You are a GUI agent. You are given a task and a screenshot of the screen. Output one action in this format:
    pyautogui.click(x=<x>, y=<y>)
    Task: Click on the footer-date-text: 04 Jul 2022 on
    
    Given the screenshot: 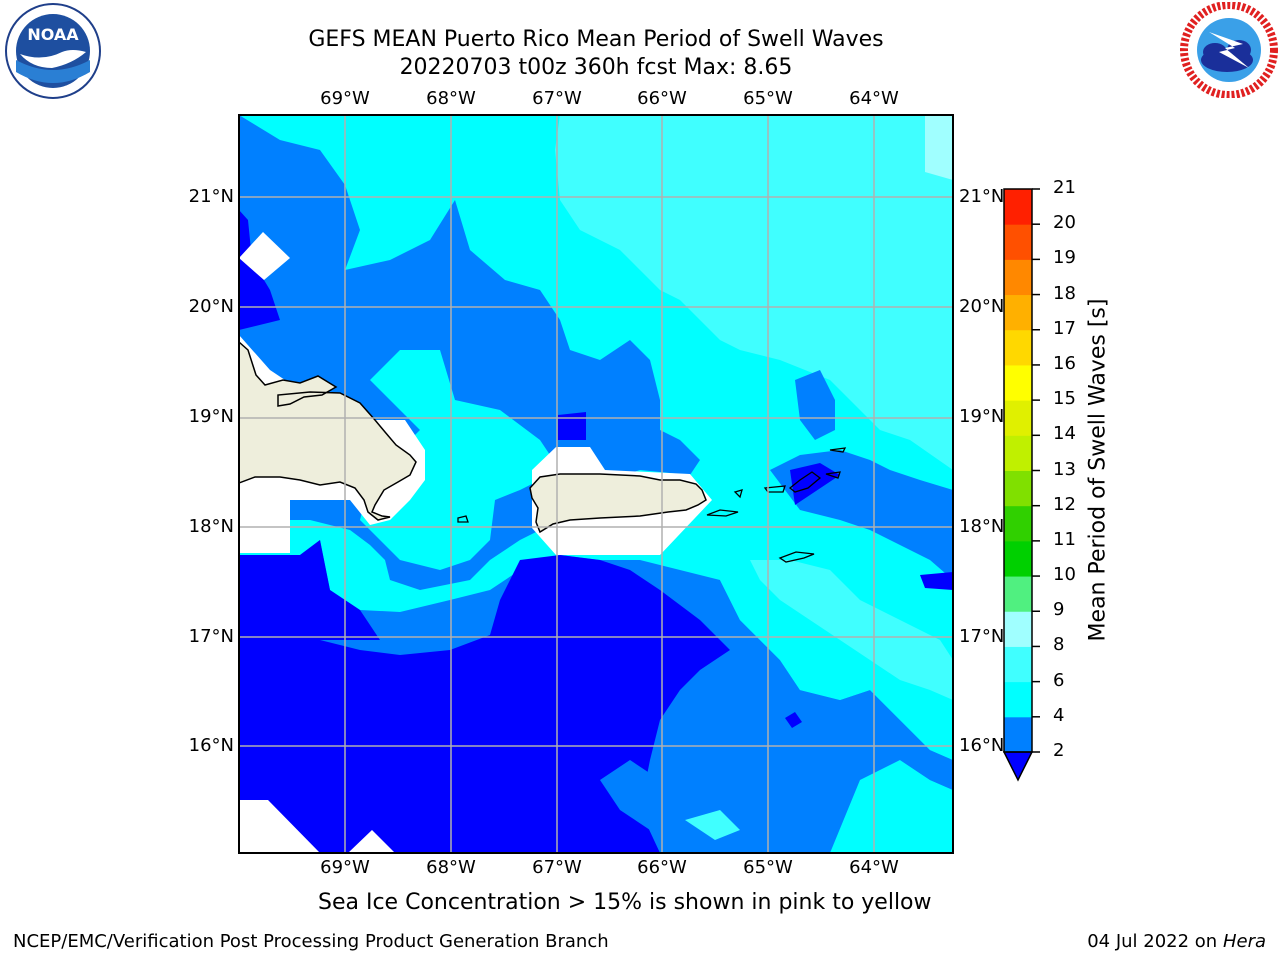 What is the action you would take?
    pyautogui.click(x=1152, y=941)
    